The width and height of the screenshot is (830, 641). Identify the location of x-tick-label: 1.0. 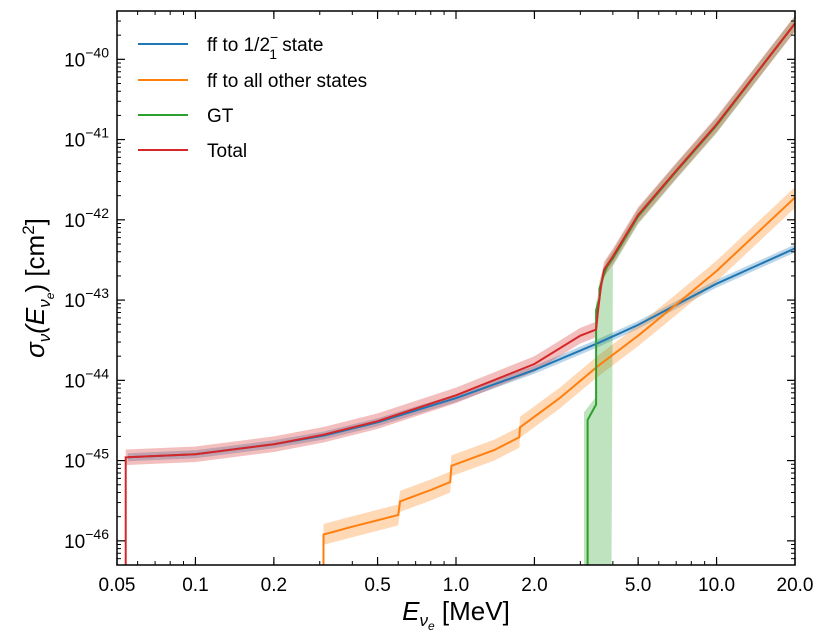
(456, 585).